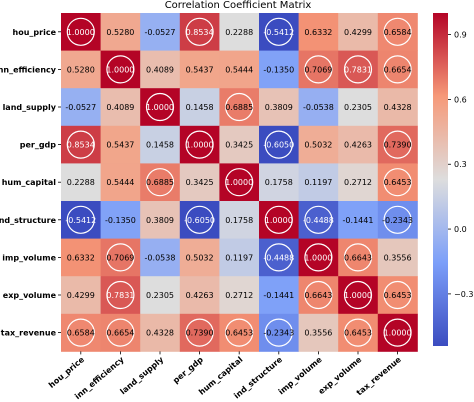 The height and width of the screenshot is (402, 474). Describe the element at coordinates (460, 99) in the screenshot. I see `colorbar-tick-label: 0.6` at that location.